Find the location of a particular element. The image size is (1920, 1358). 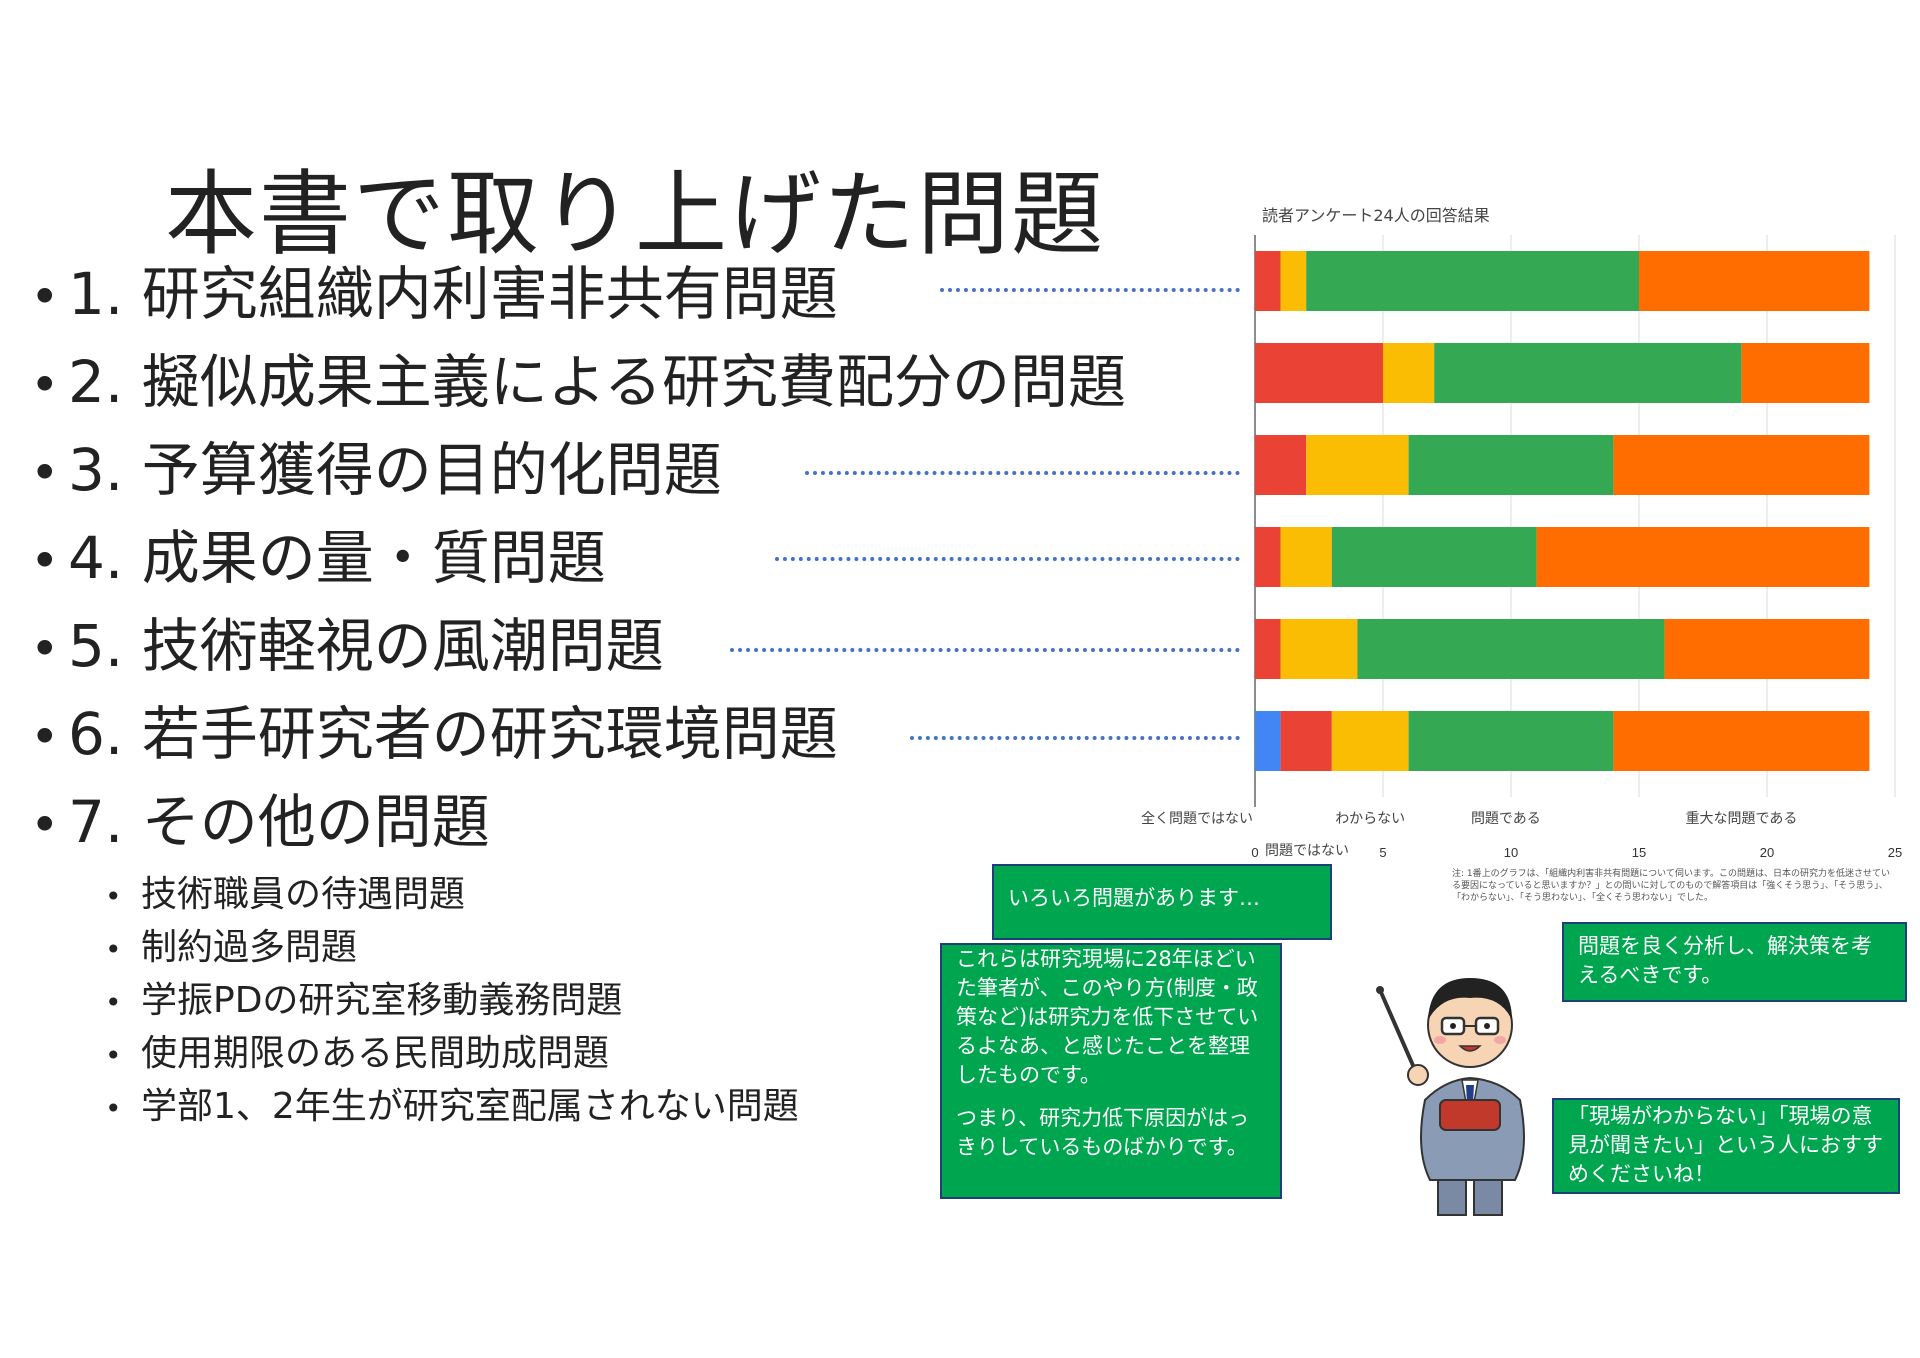

problem-item-5: • 5. 技術軽視の風潮問題 is located at coordinates (578, 646).